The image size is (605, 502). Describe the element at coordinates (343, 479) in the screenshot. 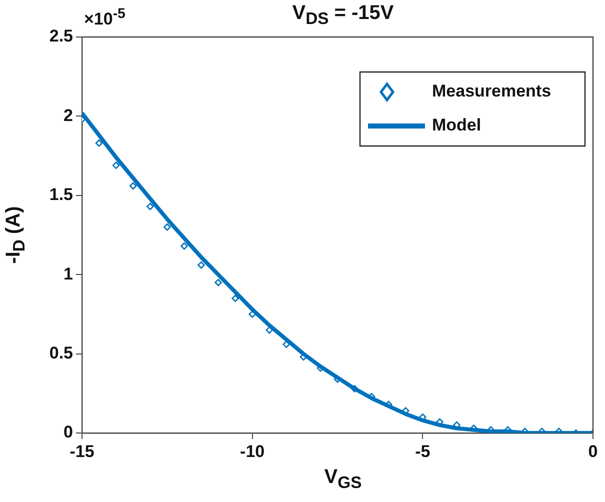

I see `x-axis-title: V$_{GS}$` at that location.